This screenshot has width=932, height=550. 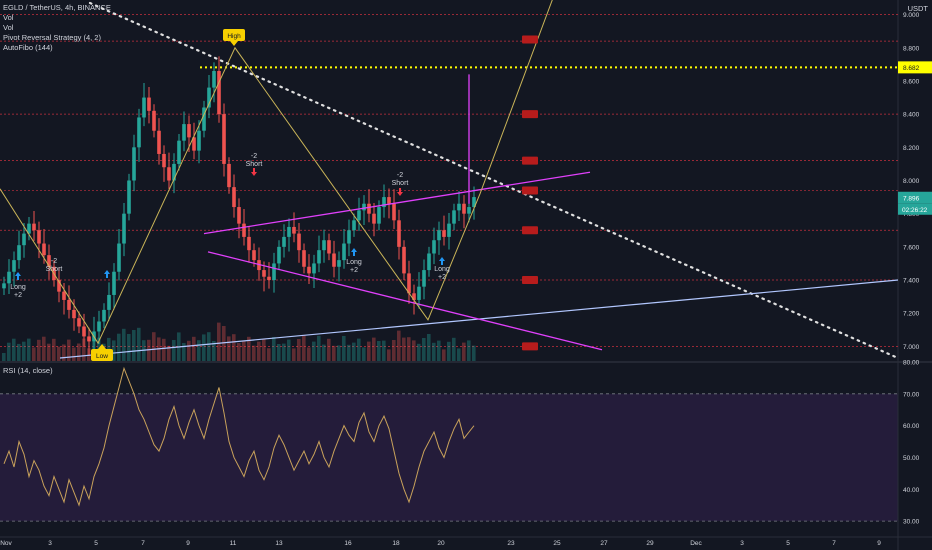 I want to click on channel-lower, so click(x=405, y=301).